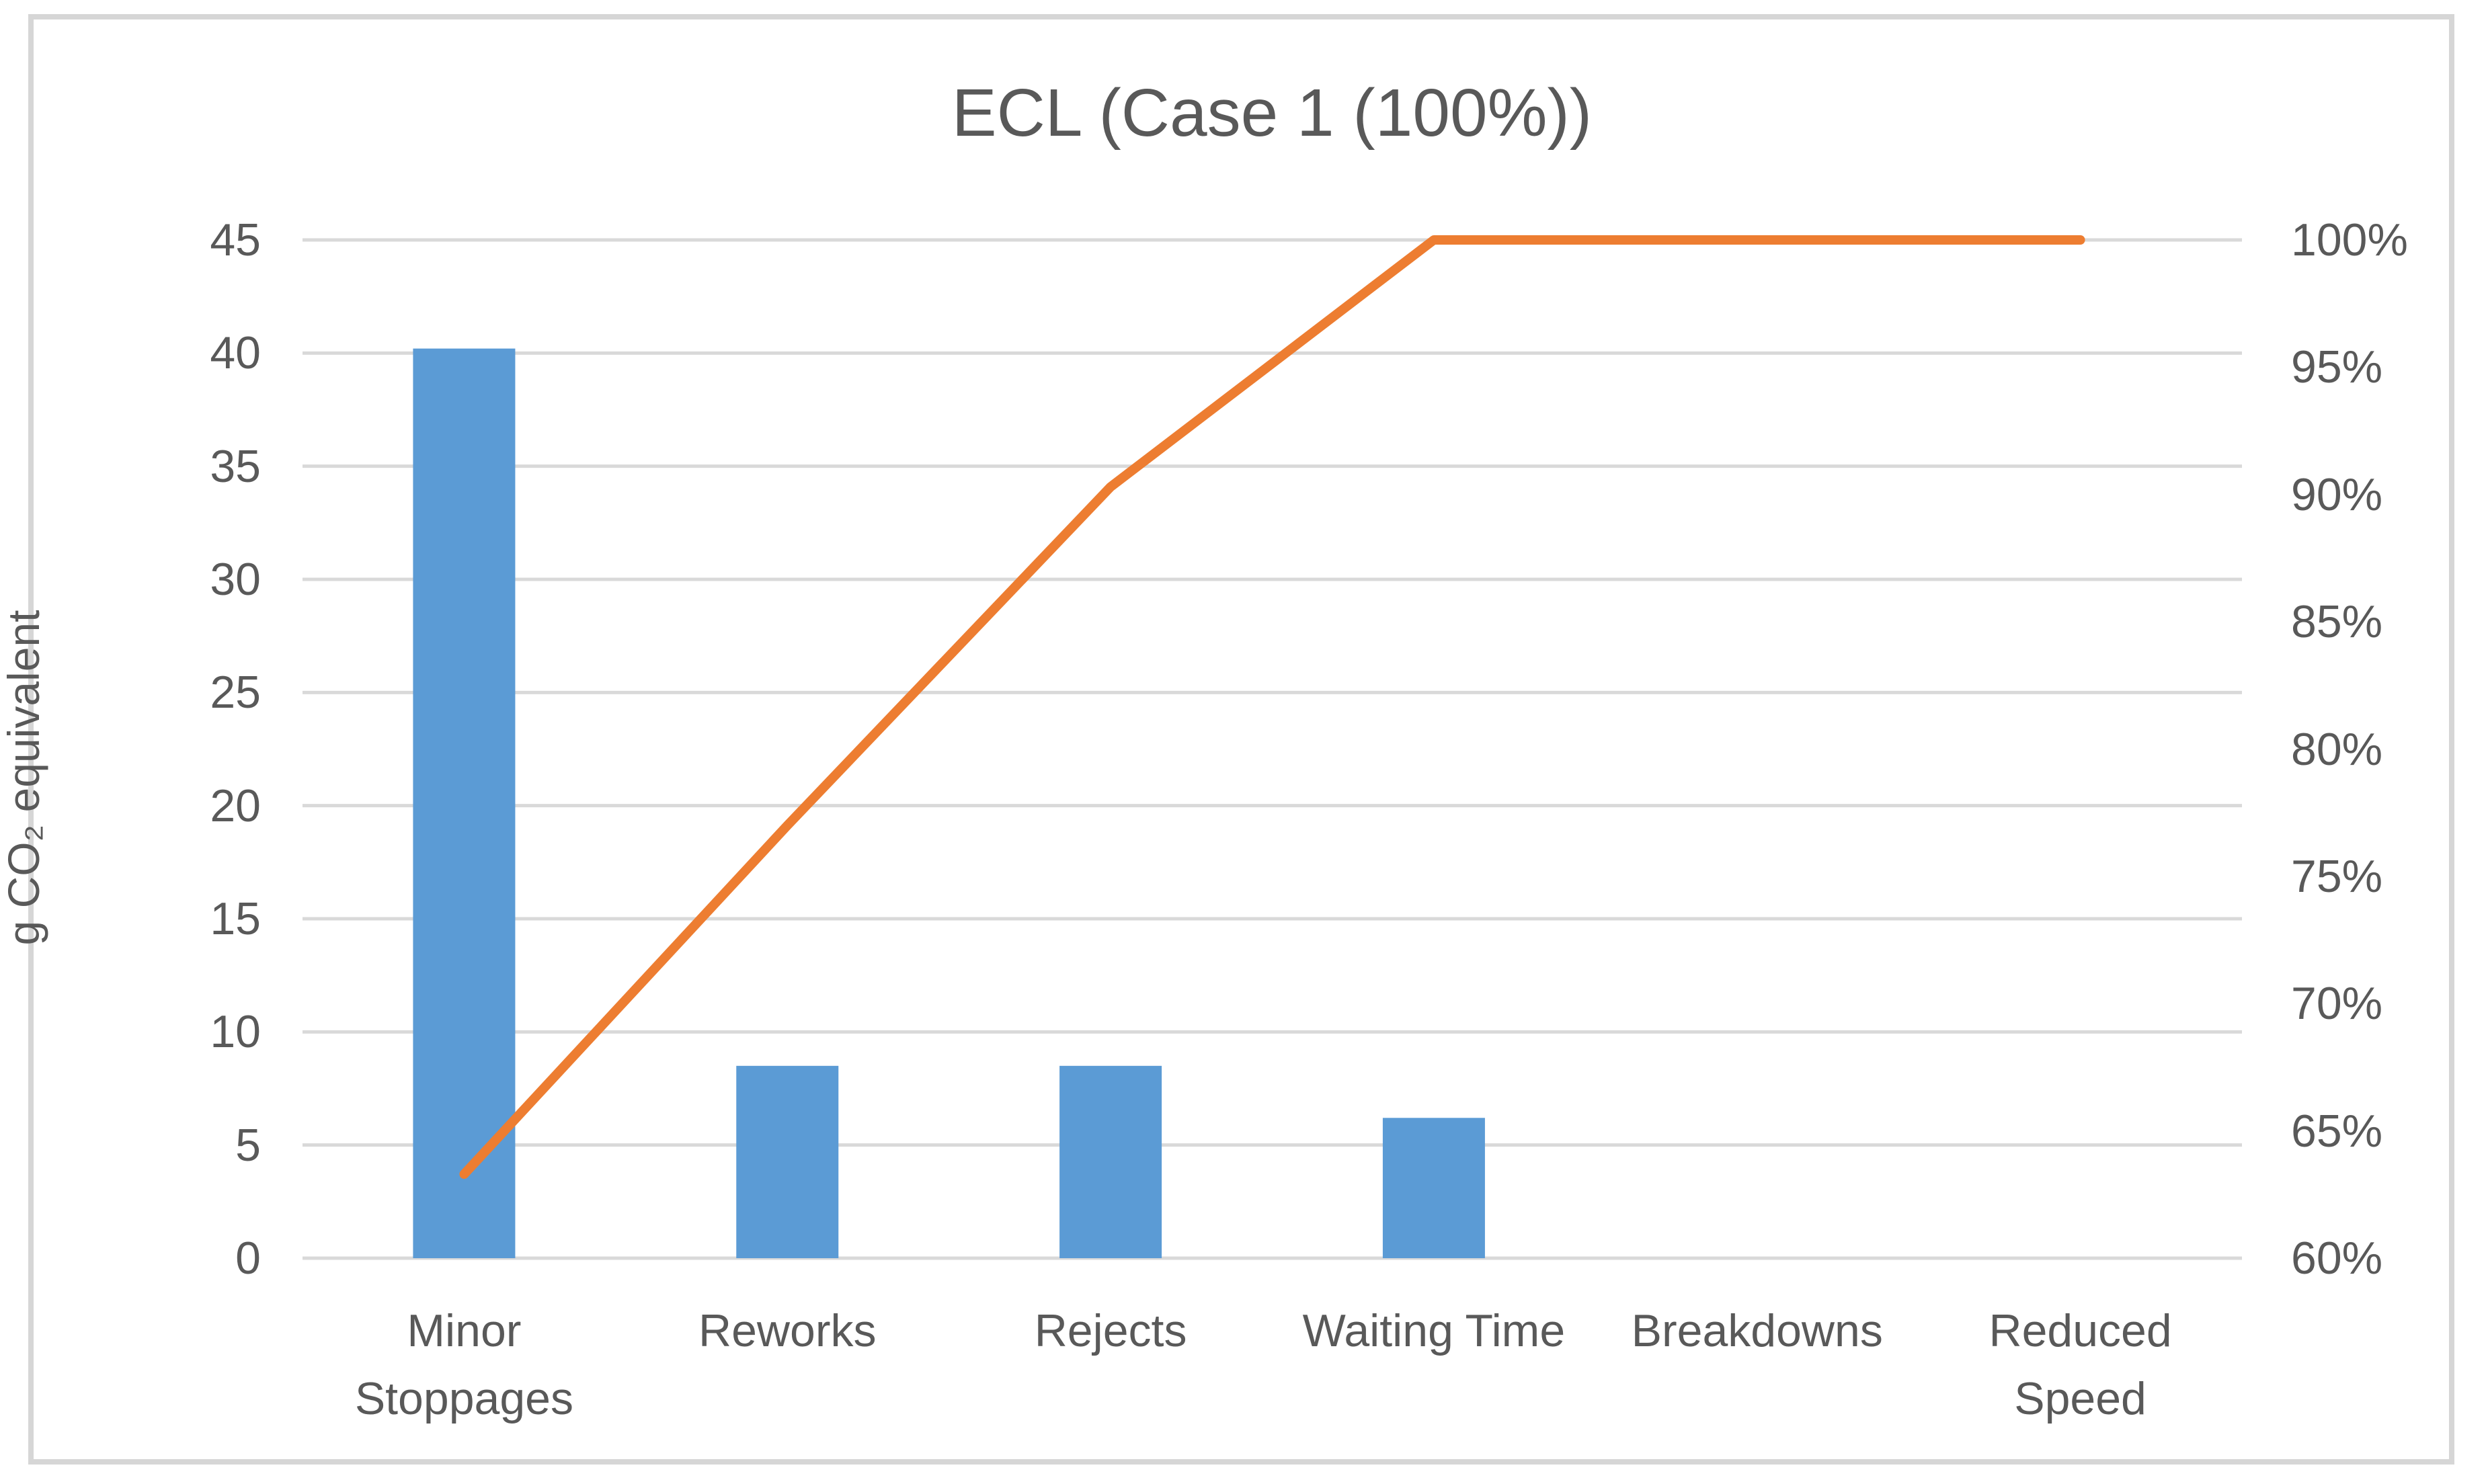 The width and height of the screenshot is (2488, 1484). I want to click on right-axis-tick-label: 70%, so click(2337, 1004).